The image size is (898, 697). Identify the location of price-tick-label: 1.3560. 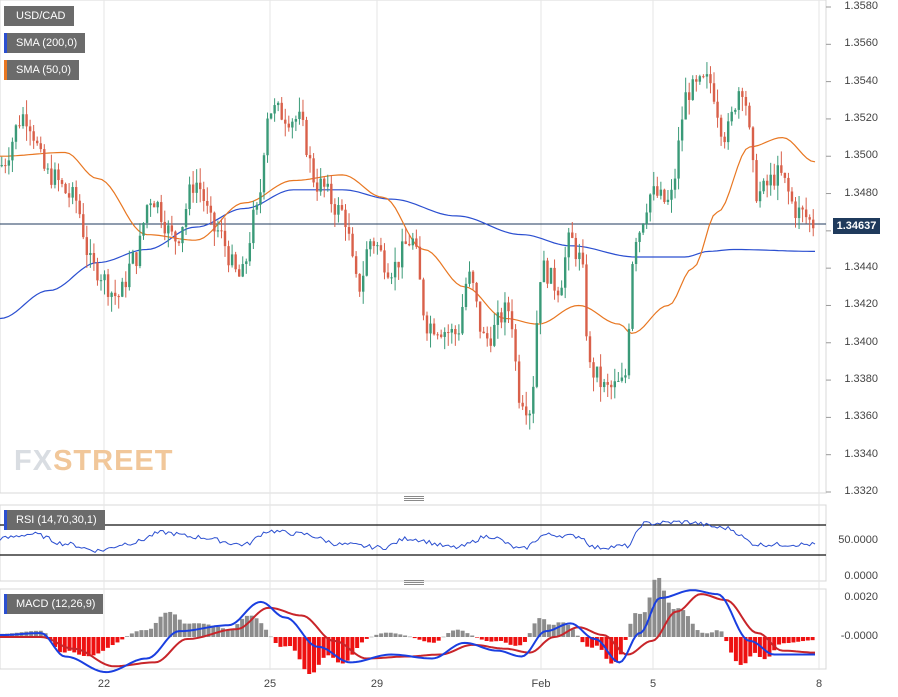
(861, 43).